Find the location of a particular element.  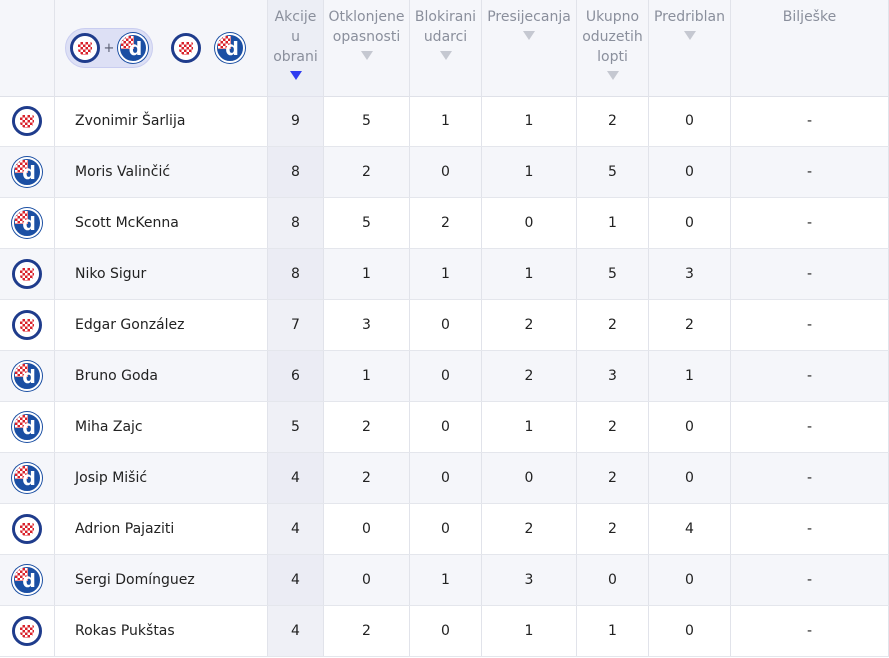

player-name: Scott McKenna is located at coordinates (161, 223).